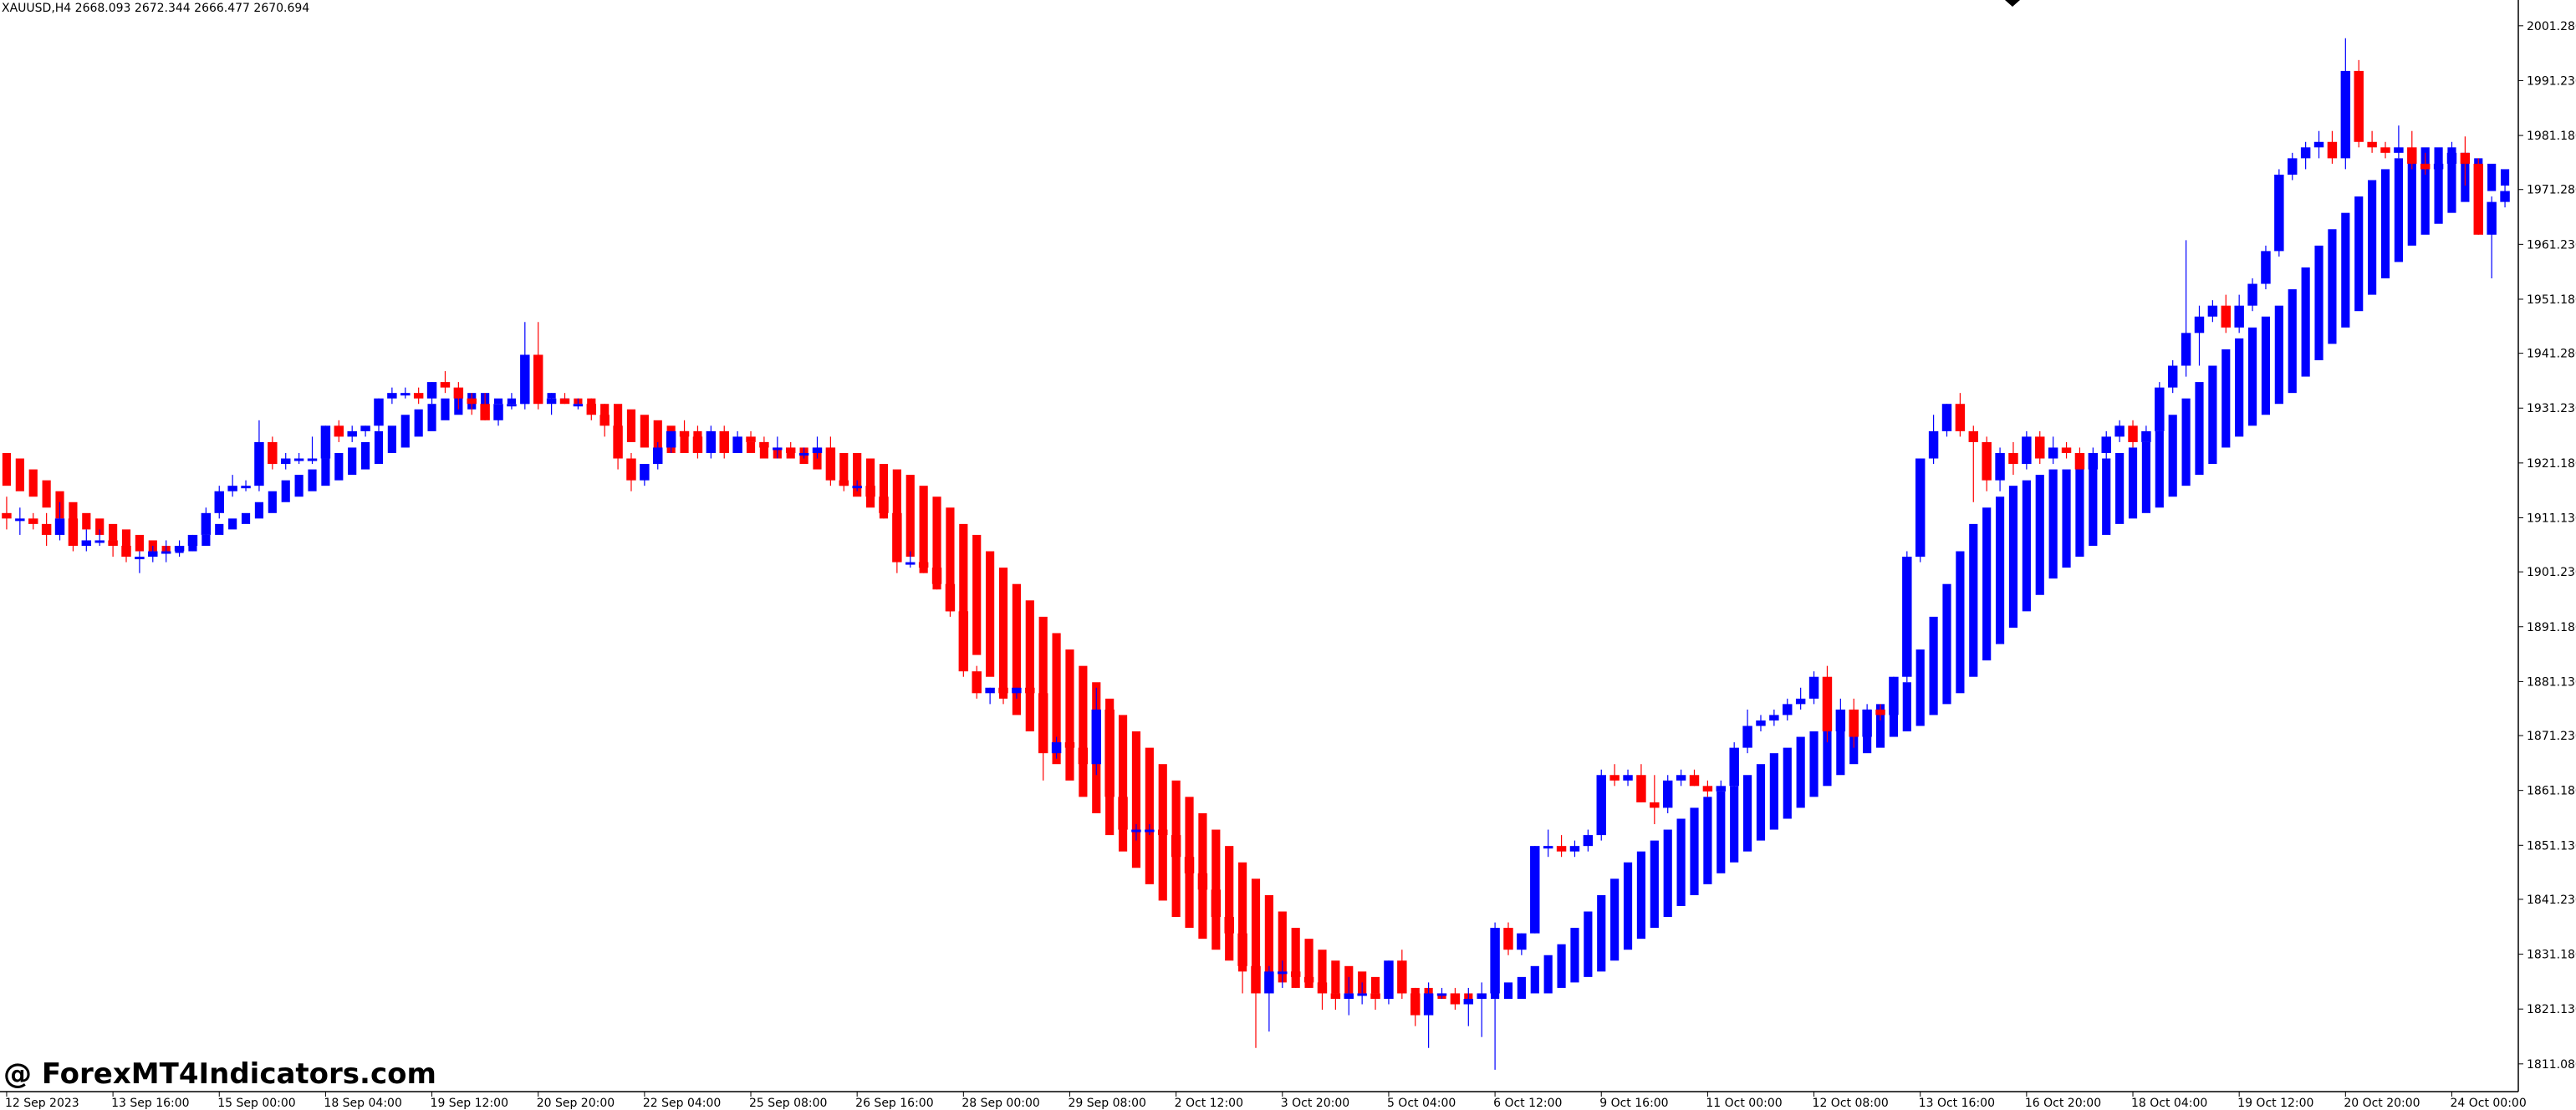  Describe the element at coordinates (2551, 955) in the screenshot. I see `price-tick-label: 1831.180` at that location.